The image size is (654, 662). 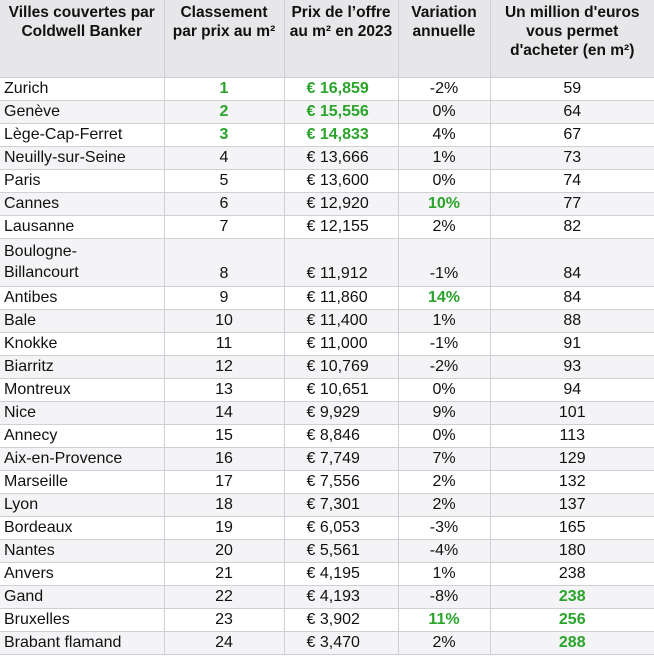 What do you see at coordinates (341, 436) in the screenshot?
I see `cell-price: € 8,846` at bounding box center [341, 436].